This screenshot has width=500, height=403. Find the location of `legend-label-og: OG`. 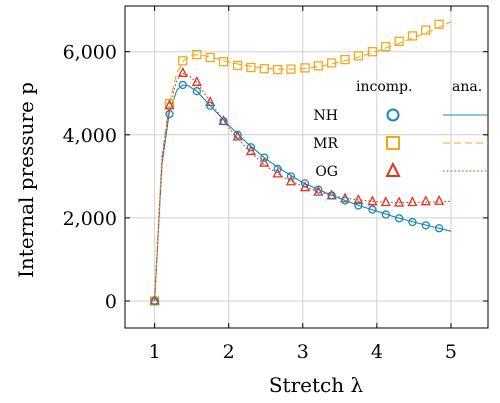

legend-label-og: OG is located at coordinates (326, 172).